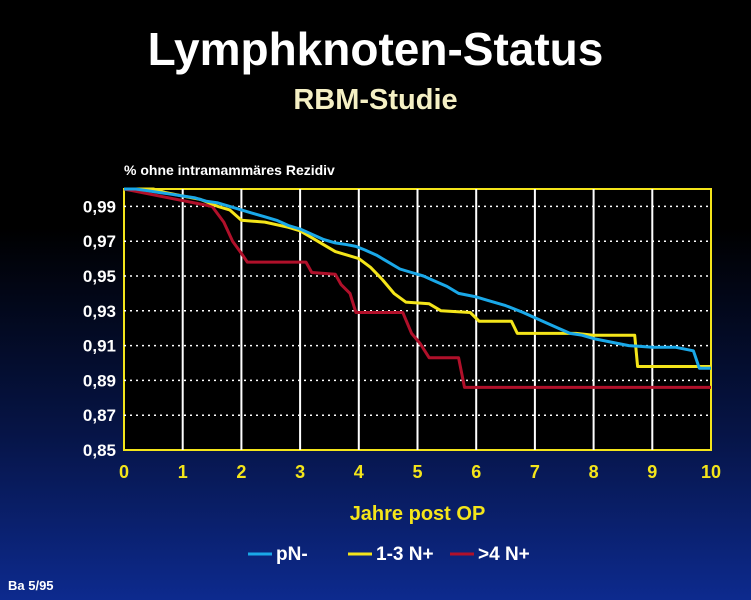 This screenshot has width=751, height=600. What do you see at coordinates (99, 276) in the screenshot?
I see `y-tick-label: 0,95` at bounding box center [99, 276].